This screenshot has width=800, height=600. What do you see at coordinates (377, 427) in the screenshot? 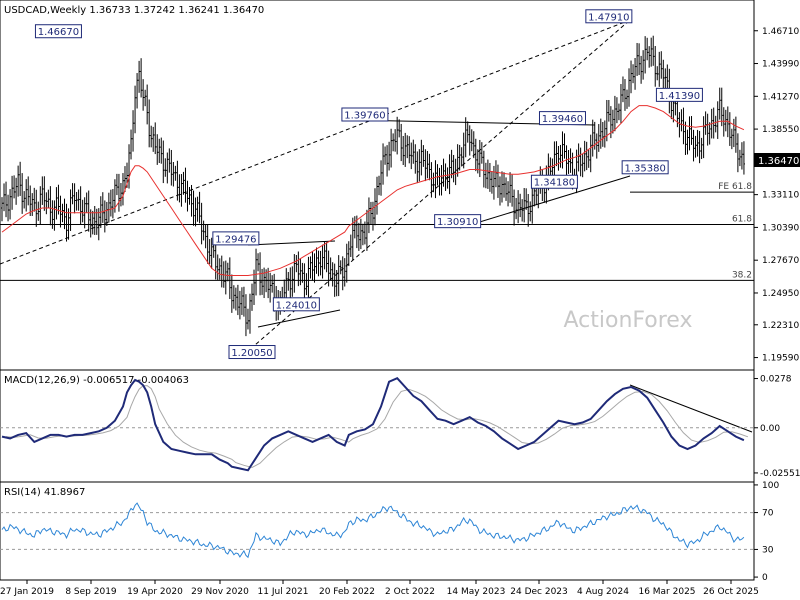
I see `macd-signal-line` at bounding box center [377, 427].